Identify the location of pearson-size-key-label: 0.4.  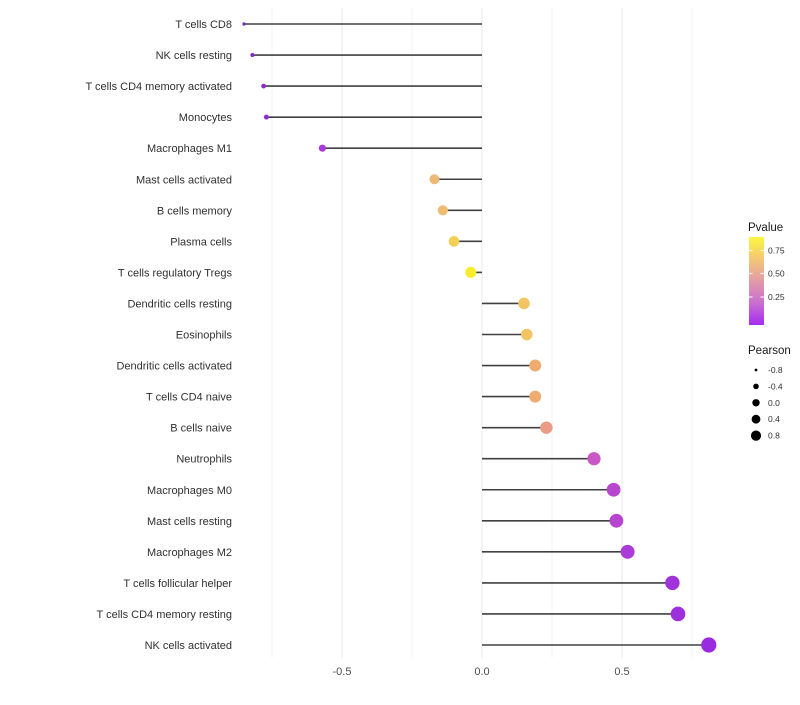
(774, 419).